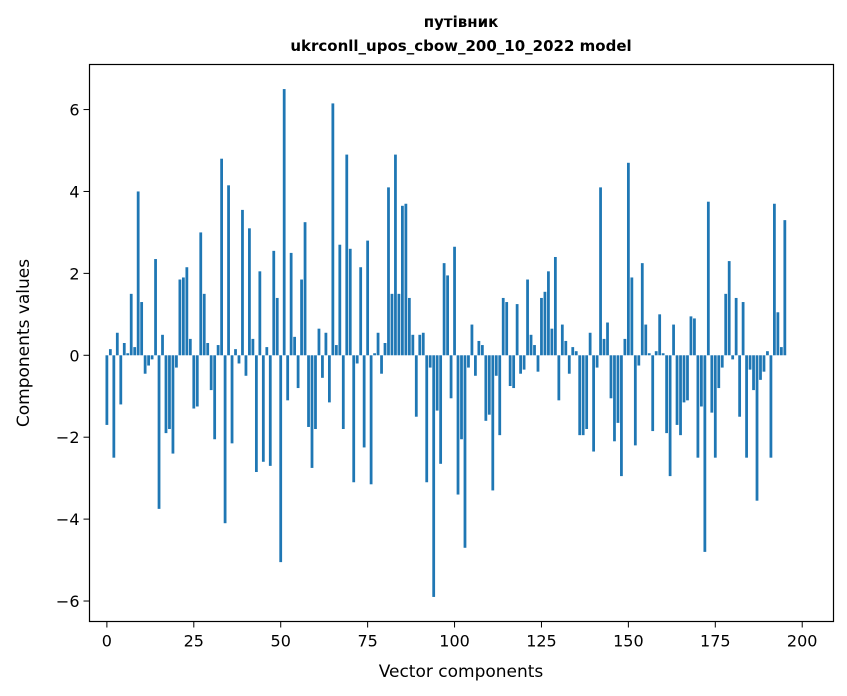 This screenshot has height=696, width=847. What do you see at coordinates (454, 641) in the screenshot?
I see `x-tick-label: 100` at bounding box center [454, 641].